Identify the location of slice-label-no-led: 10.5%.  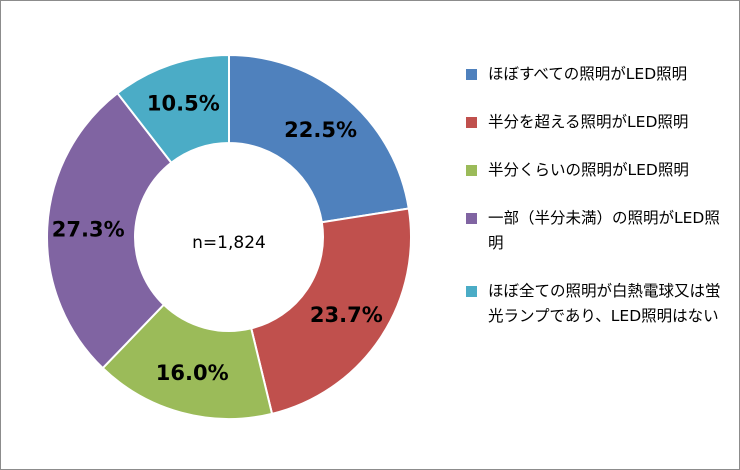
(183, 104).